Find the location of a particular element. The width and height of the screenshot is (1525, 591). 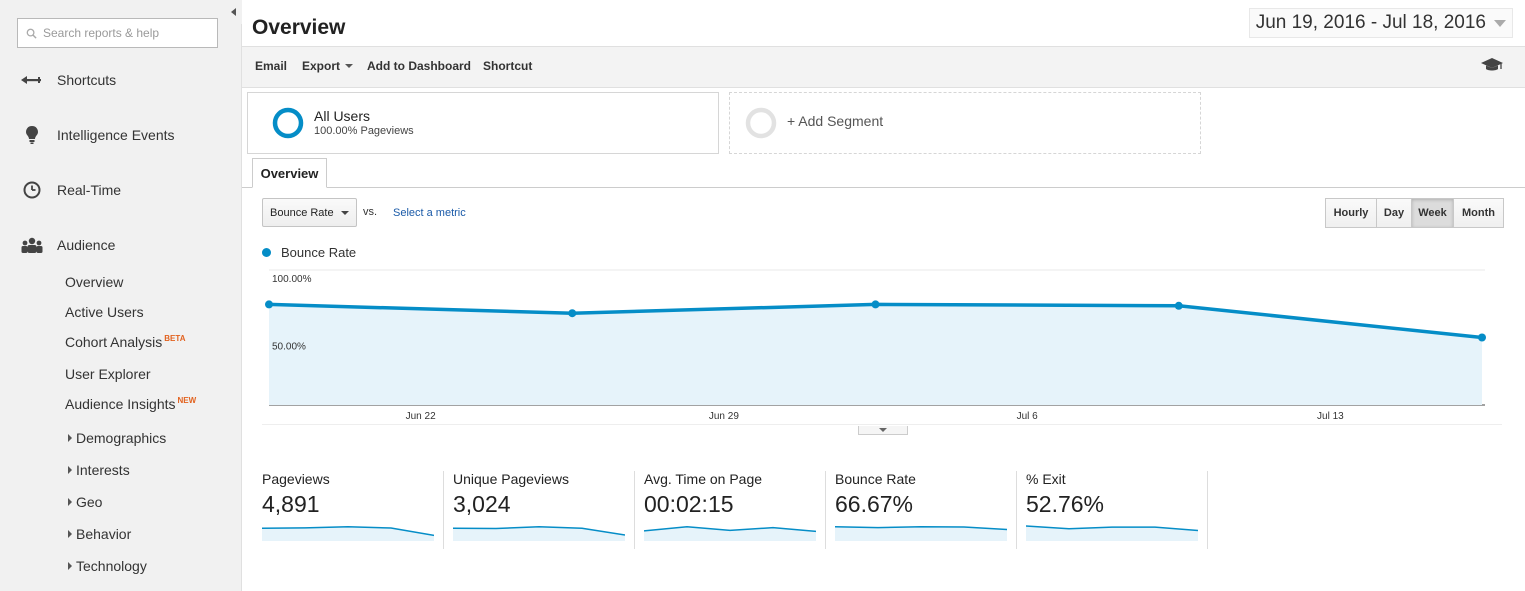

scorecard-avg-time-on-page: Avg. Time on Page 00:02:15 is located at coordinates (739, 510).